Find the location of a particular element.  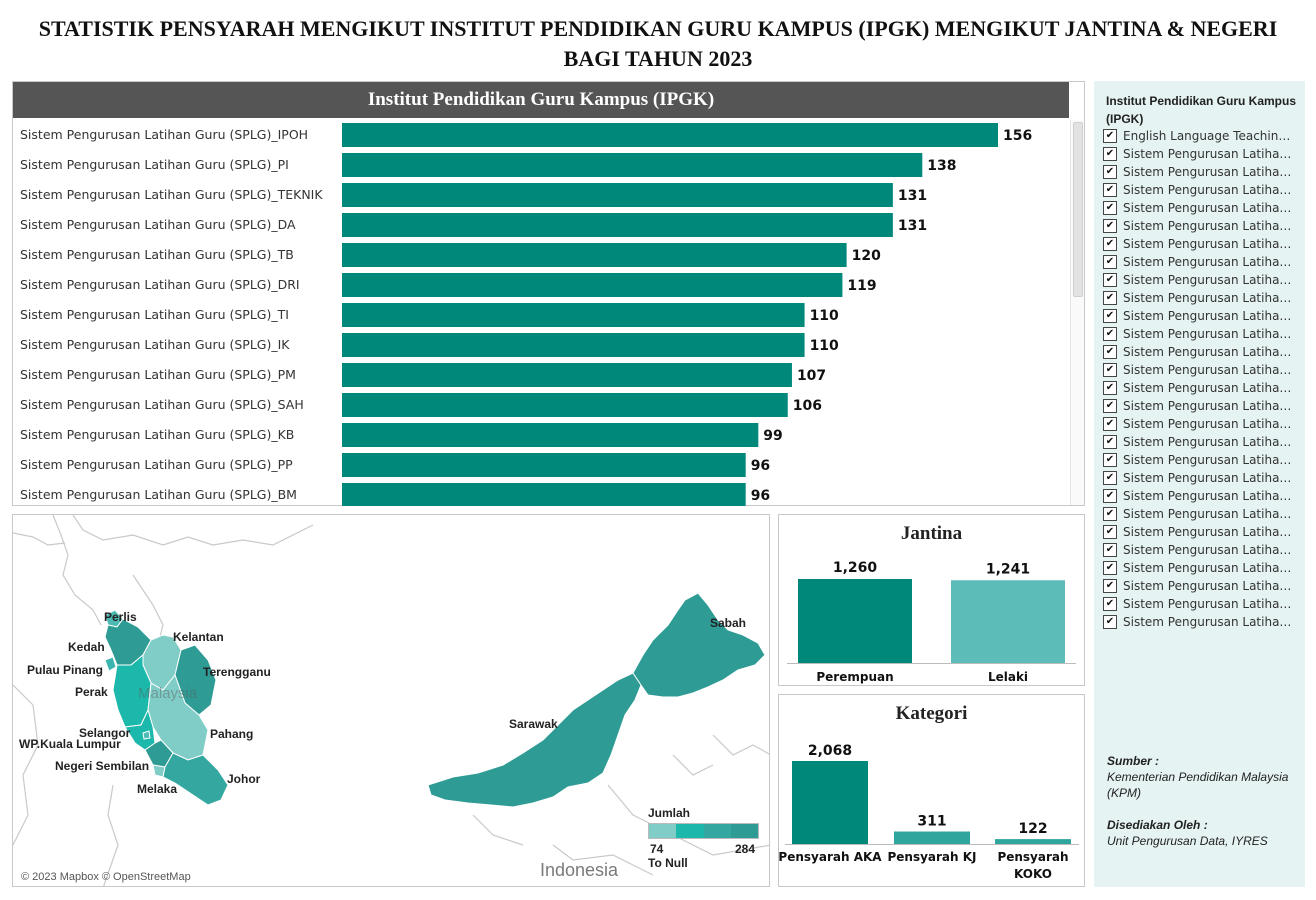

ipgk-scrollbar is located at coordinates (1077, 312).